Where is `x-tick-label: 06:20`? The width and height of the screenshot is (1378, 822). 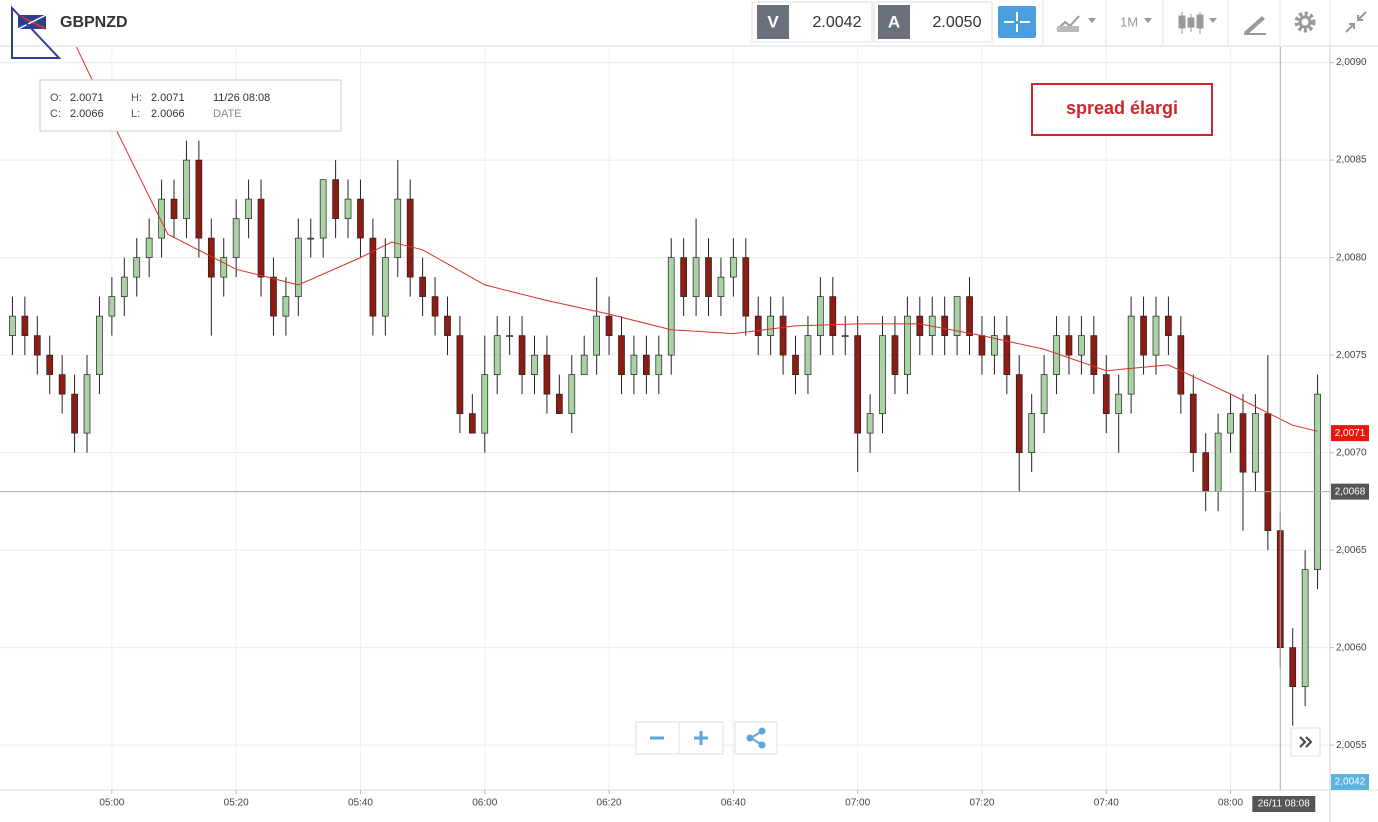 x-tick-label: 06:20 is located at coordinates (609, 803).